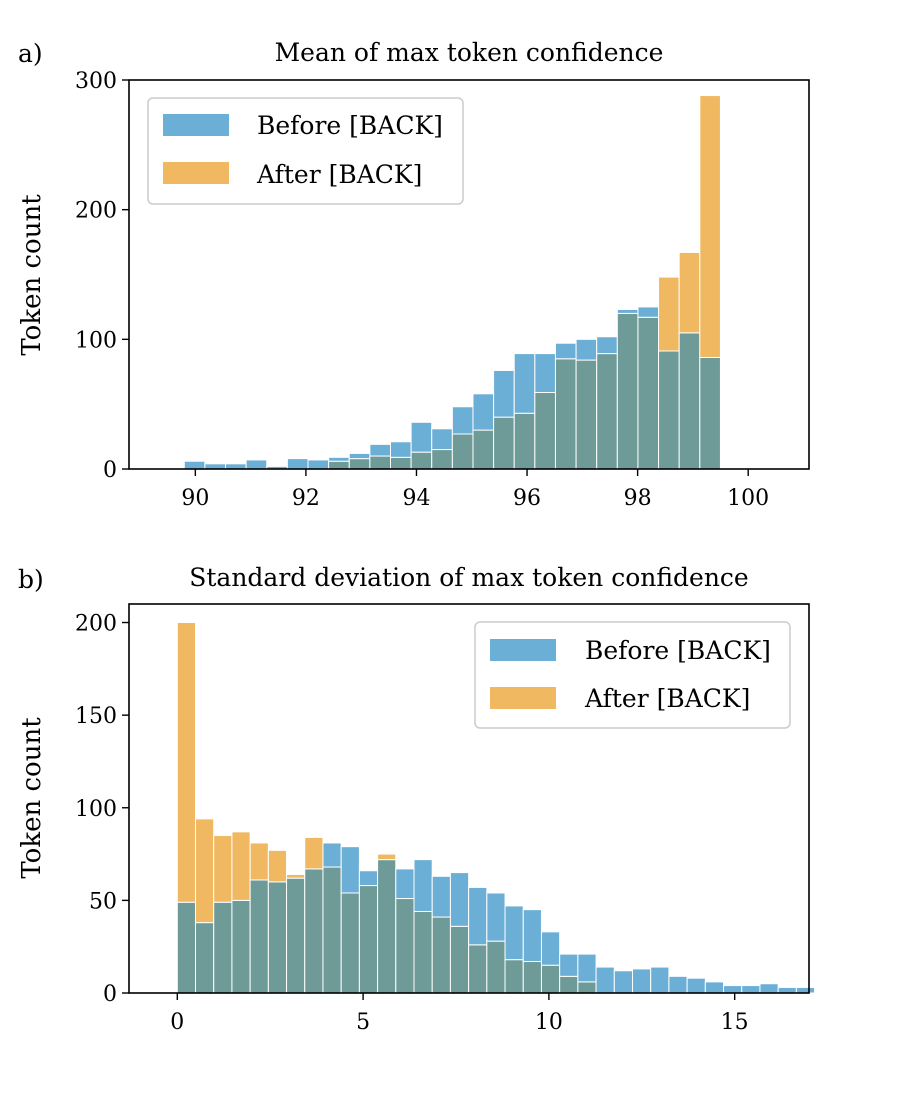 The image size is (897, 1117). I want to click on panel-b-legend-swatch-after, so click(523, 698).